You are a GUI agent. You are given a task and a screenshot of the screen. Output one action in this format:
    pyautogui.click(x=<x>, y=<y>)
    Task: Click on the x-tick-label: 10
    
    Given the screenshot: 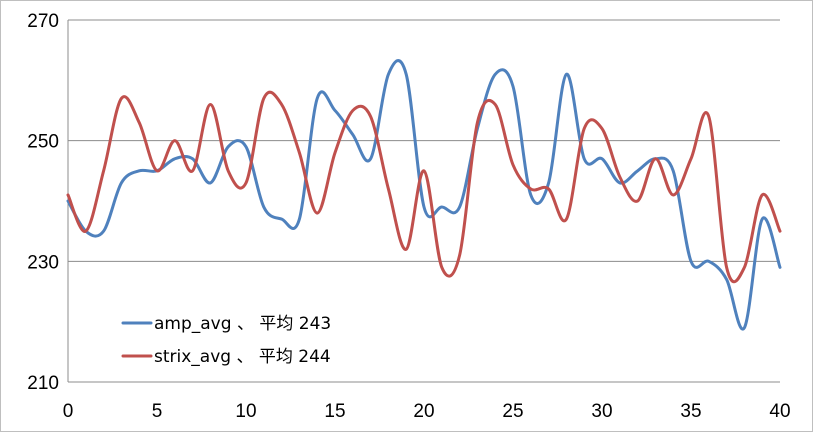 What is the action you would take?
    pyautogui.click(x=245, y=411)
    